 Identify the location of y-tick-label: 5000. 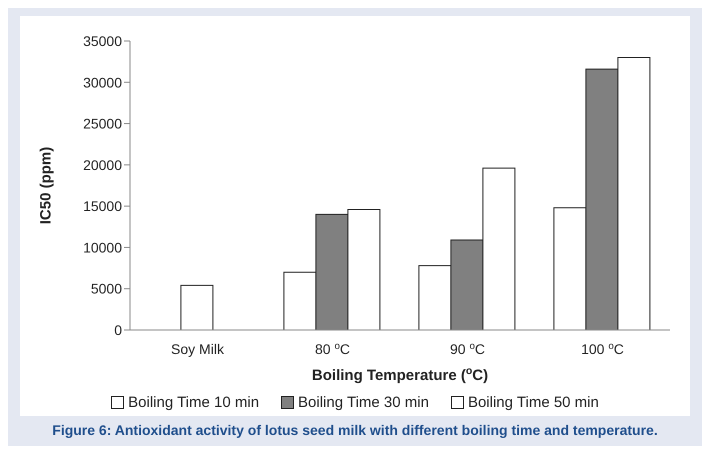
(106, 288).